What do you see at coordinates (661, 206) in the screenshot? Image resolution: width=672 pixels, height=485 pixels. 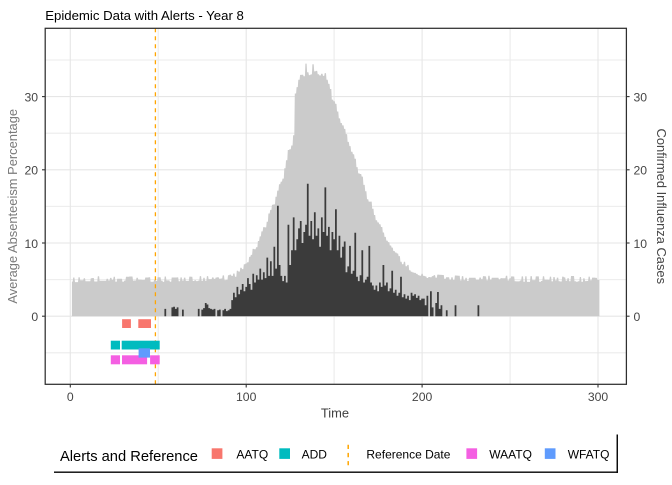 I see `svg-text: Confirmed Influenza Cases` at bounding box center [661, 206].